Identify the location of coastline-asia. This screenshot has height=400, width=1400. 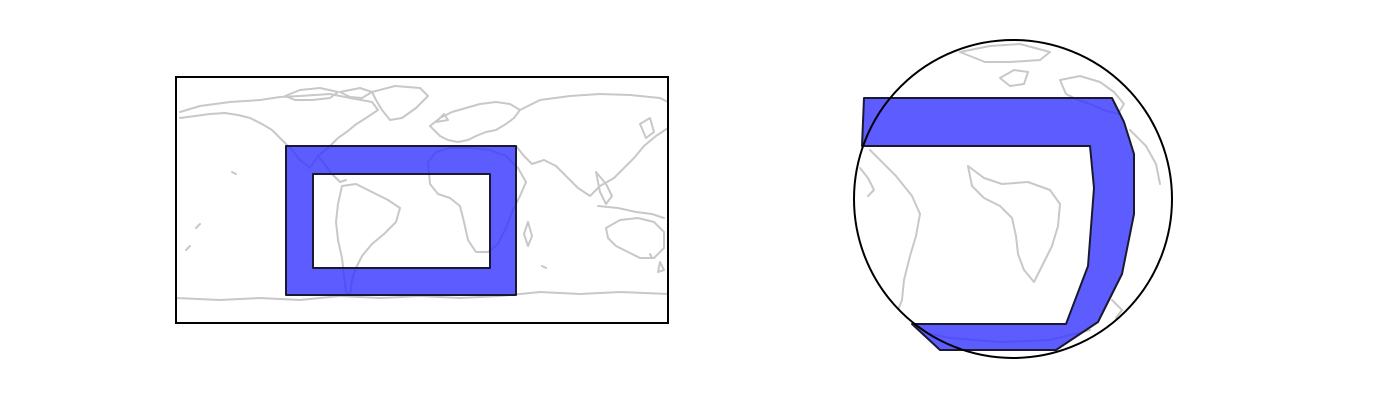
(591, 145).